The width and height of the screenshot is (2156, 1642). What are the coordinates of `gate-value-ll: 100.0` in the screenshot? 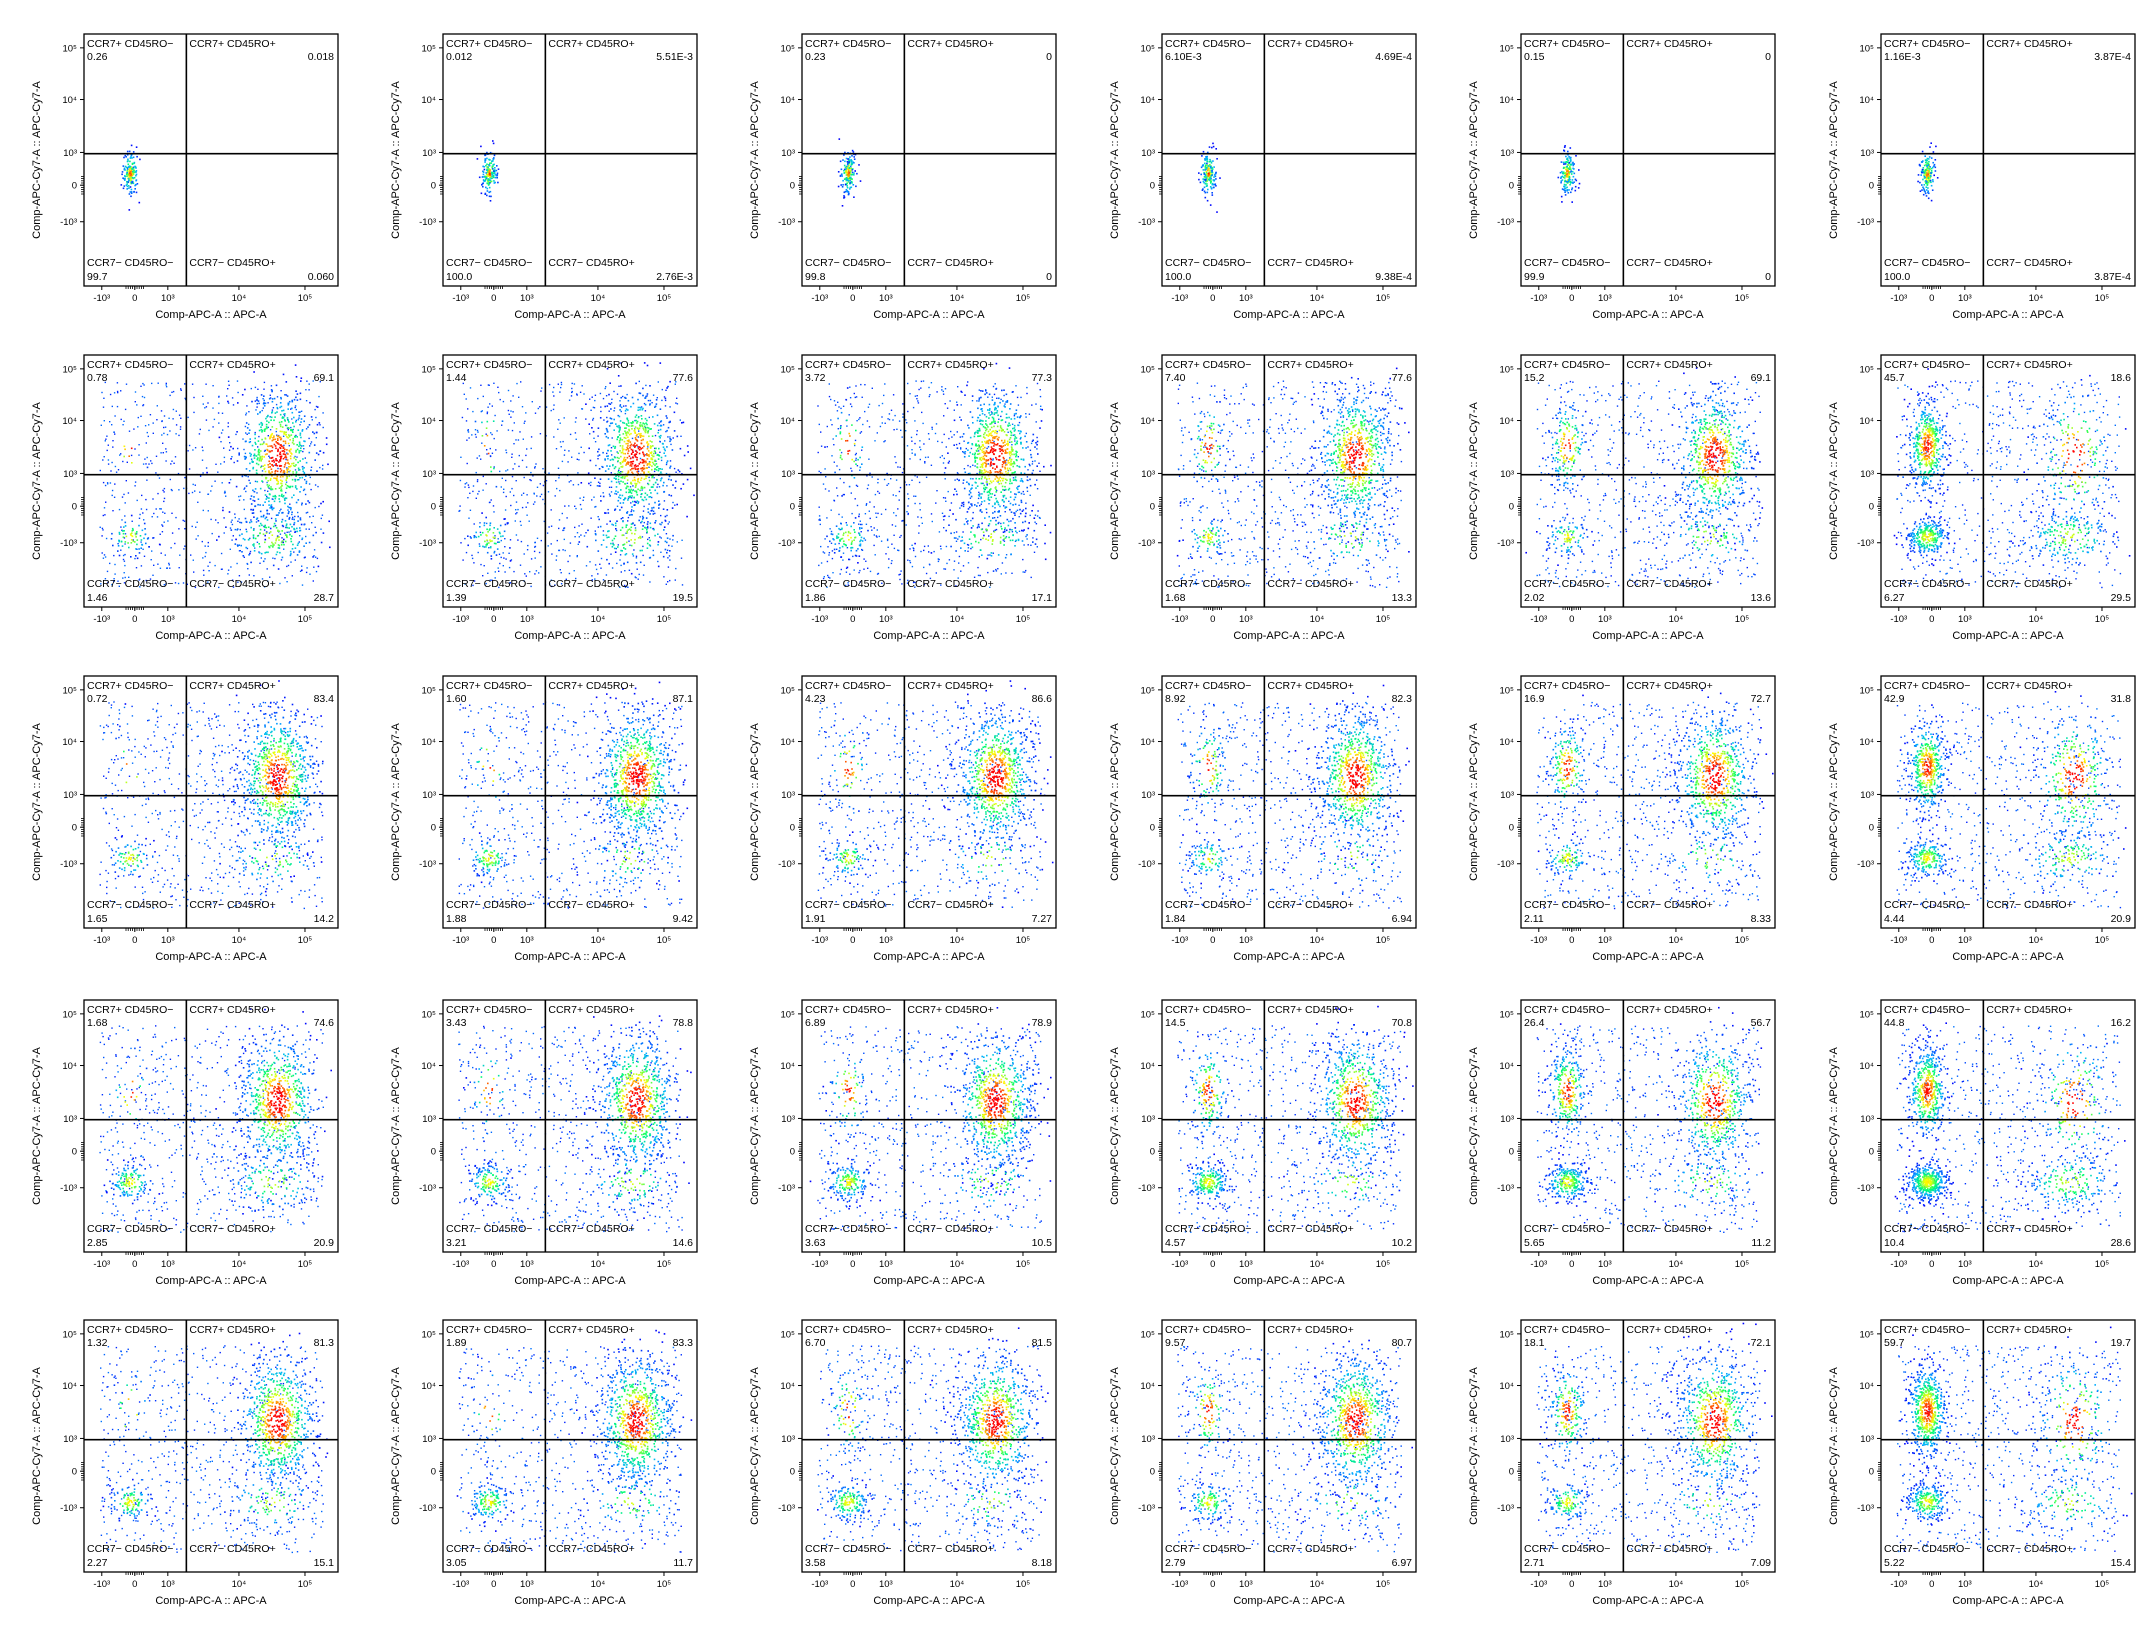 It's located at (459, 277).